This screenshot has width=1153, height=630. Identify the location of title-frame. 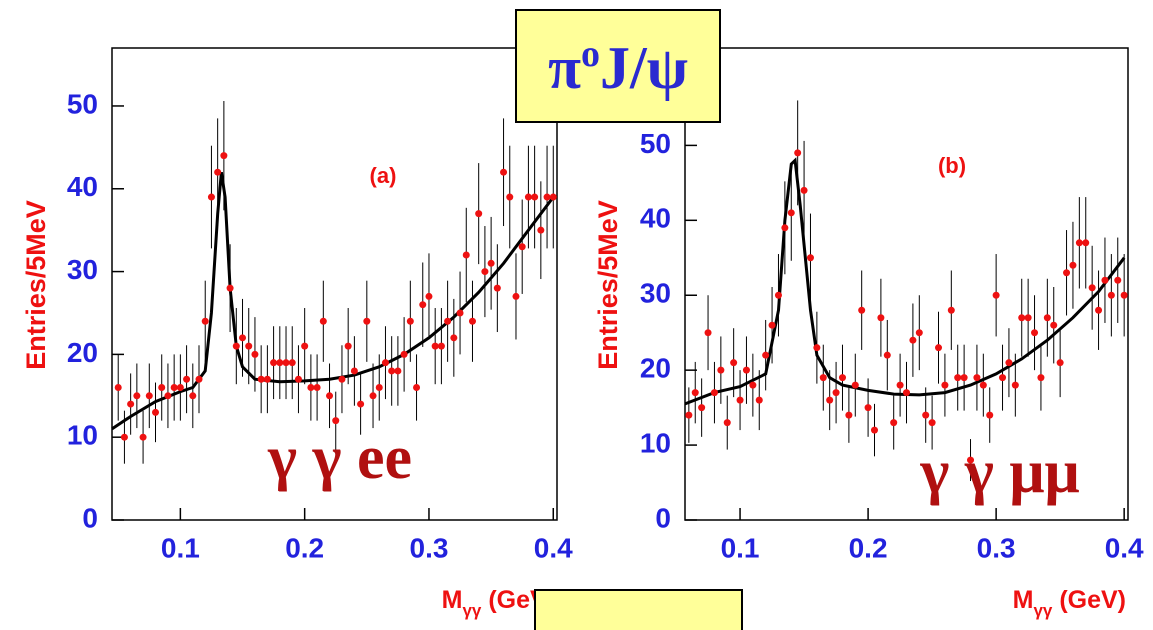
(618, 66).